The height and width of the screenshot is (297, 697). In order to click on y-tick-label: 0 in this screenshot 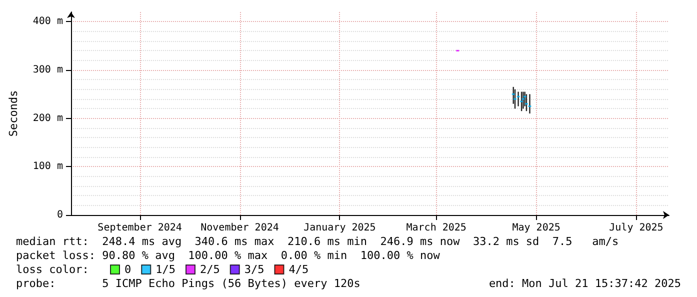, I will do `click(59, 215)`.